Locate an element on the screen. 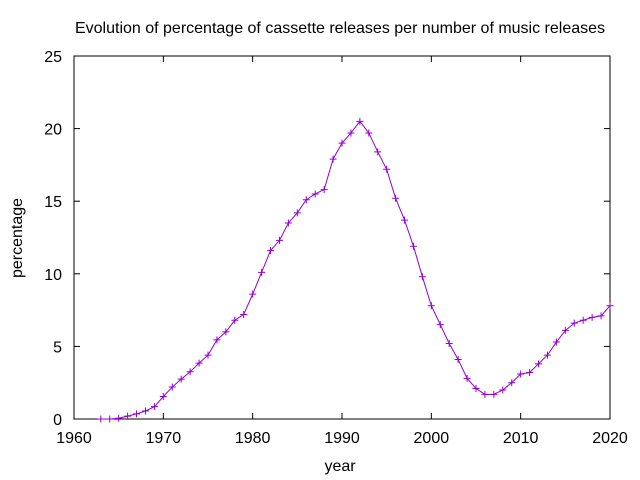 The height and width of the screenshot is (480, 640). x-tick-label: 1970 is located at coordinates (164, 438).